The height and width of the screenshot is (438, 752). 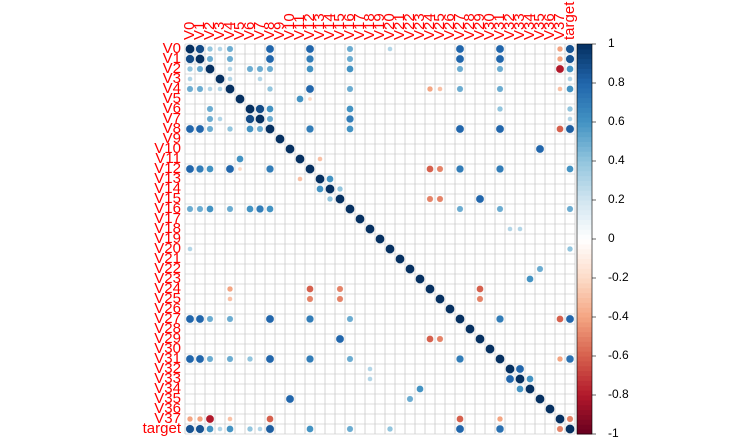 I want to click on row-label: V37, so click(x=167, y=418).